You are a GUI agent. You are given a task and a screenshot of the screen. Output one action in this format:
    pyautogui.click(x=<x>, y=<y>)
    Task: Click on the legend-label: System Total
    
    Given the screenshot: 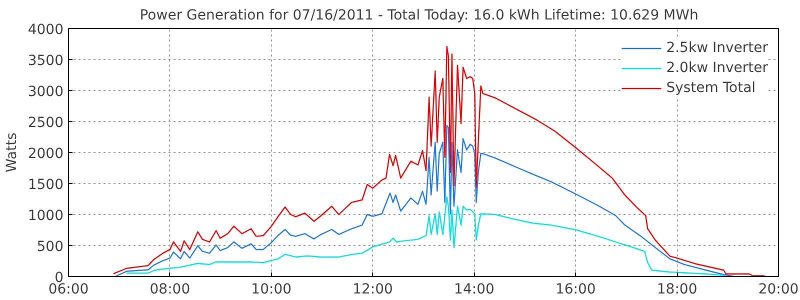 What is the action you would take?
    pyautogui.click(x=711, y=88)
    